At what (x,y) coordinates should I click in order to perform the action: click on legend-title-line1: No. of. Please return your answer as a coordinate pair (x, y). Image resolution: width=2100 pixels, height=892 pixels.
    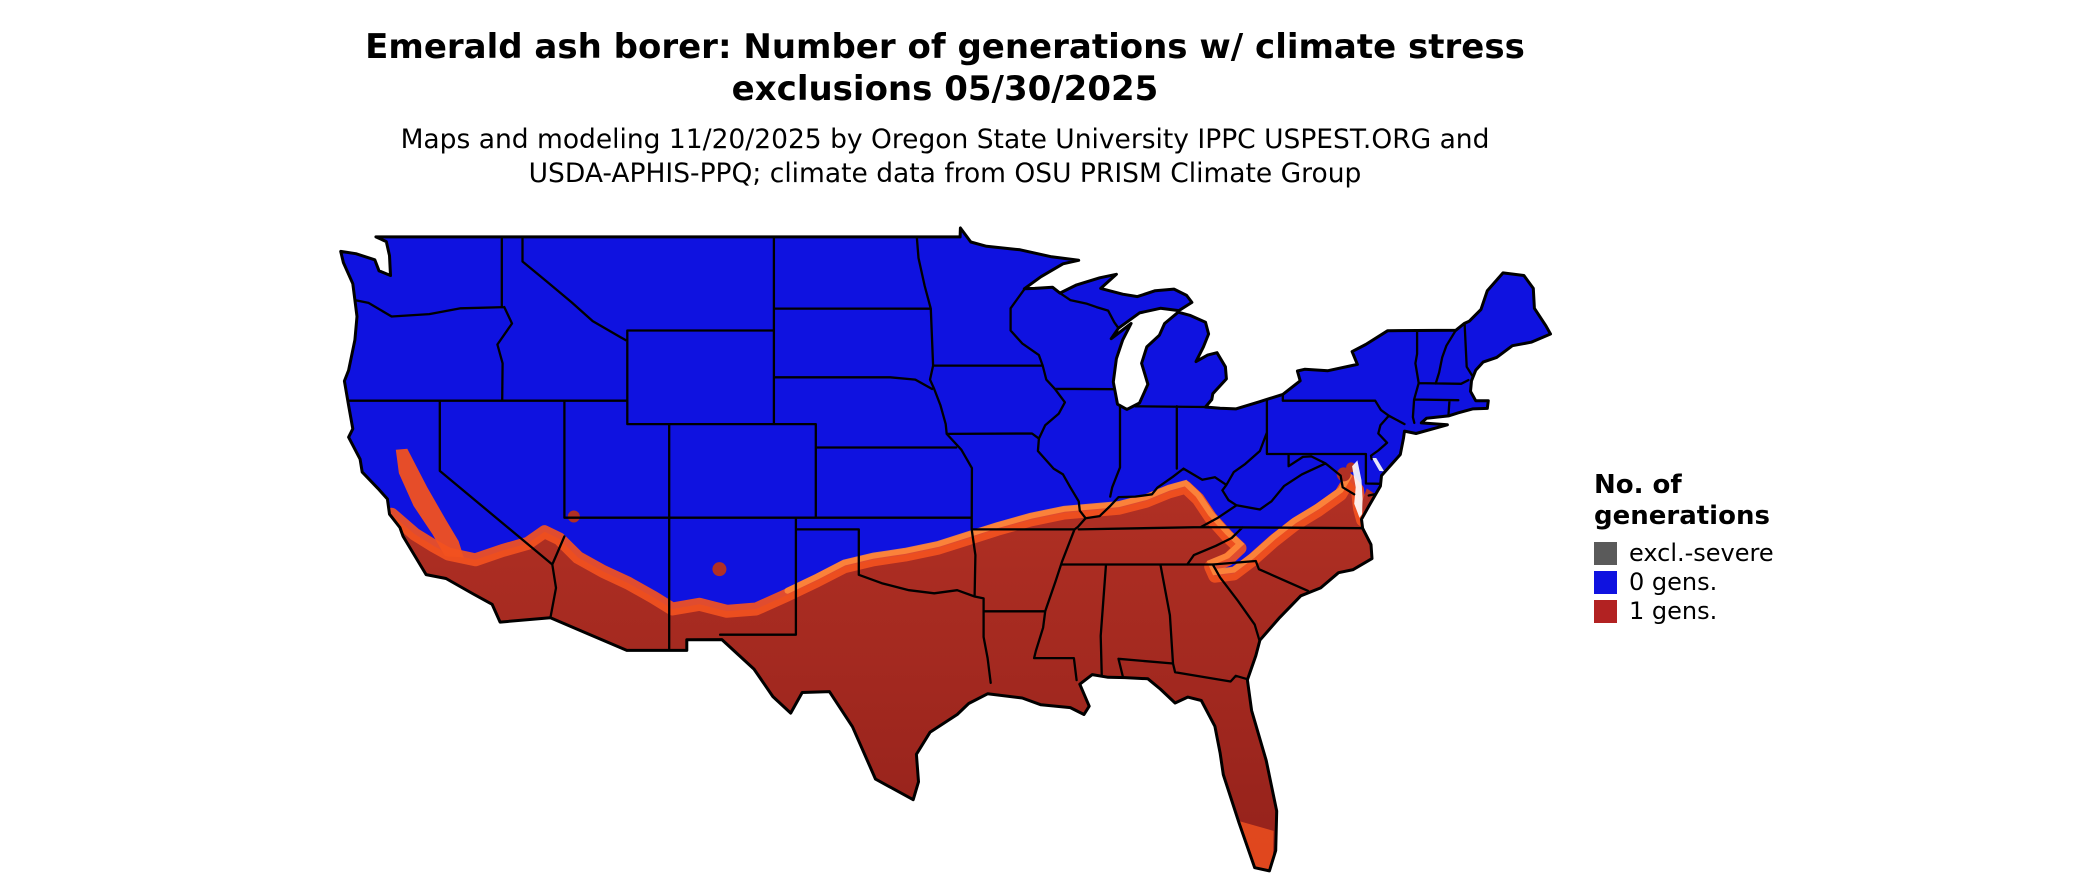
    Looking at the image, I should click on (1638, 485).